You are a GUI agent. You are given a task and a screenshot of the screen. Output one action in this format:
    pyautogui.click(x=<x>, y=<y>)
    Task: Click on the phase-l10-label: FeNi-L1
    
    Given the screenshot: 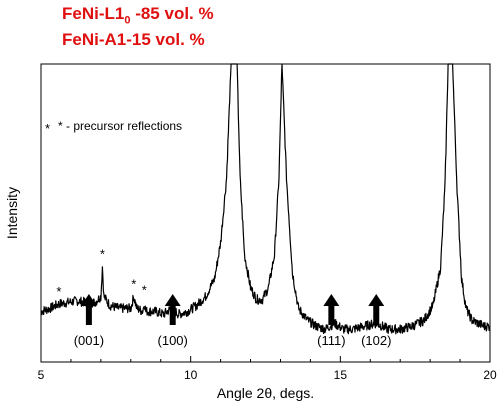 What is the action you would take?
    pyautogui.click(x=93, y=13)
    